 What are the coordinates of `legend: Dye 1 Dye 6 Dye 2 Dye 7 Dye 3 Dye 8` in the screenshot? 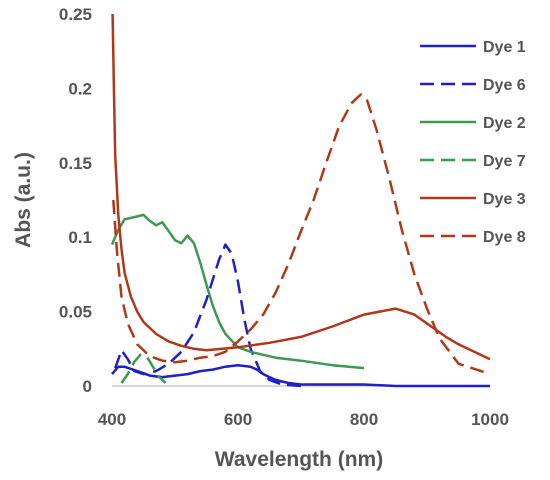 It's located at (473, 142).